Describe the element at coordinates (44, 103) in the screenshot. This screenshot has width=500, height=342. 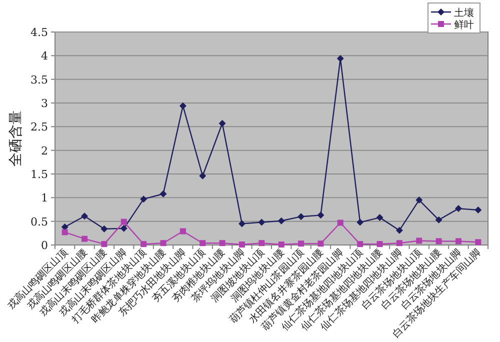
I see `y-tick-label: 3` at that location.